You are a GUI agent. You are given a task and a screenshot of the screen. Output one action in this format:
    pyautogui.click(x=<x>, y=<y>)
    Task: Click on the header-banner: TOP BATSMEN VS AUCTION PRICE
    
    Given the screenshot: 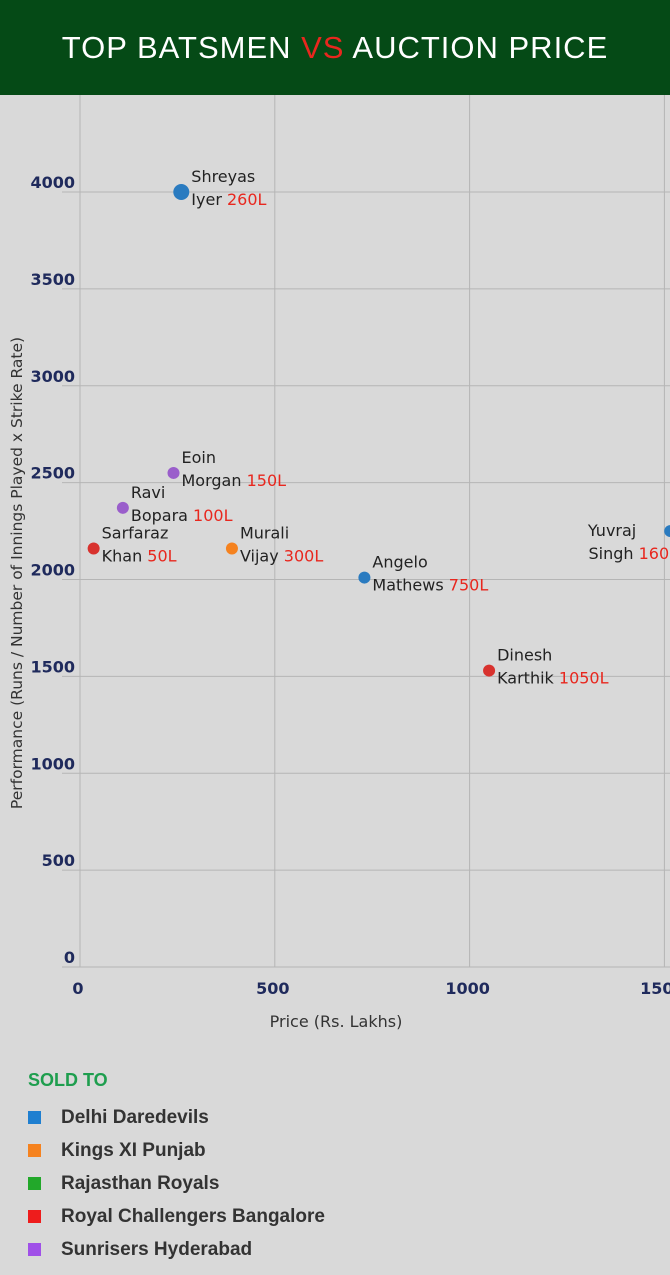 What is the action you would take?
    pyautogui.click(x=335, y=47)
    